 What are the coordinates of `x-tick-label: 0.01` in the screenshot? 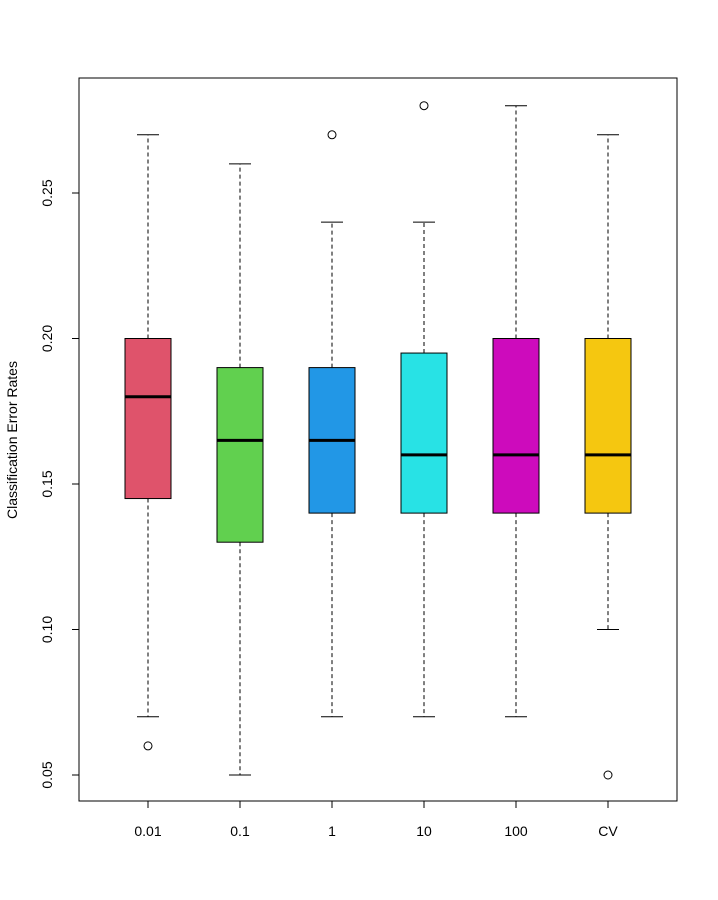 It's located at (147, 831).